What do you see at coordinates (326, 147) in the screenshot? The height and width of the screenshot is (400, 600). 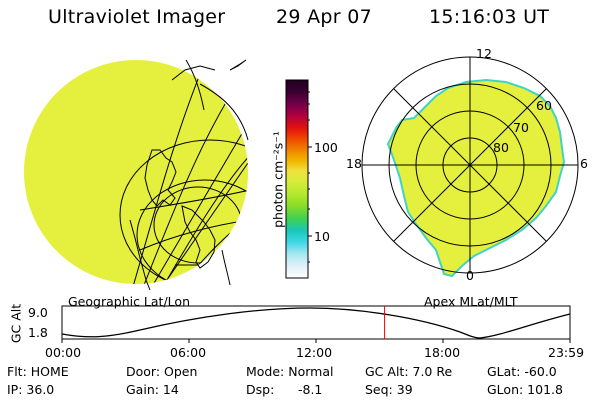 I see `colorbar-tick-100: 100` at bounding box center [326, 147].